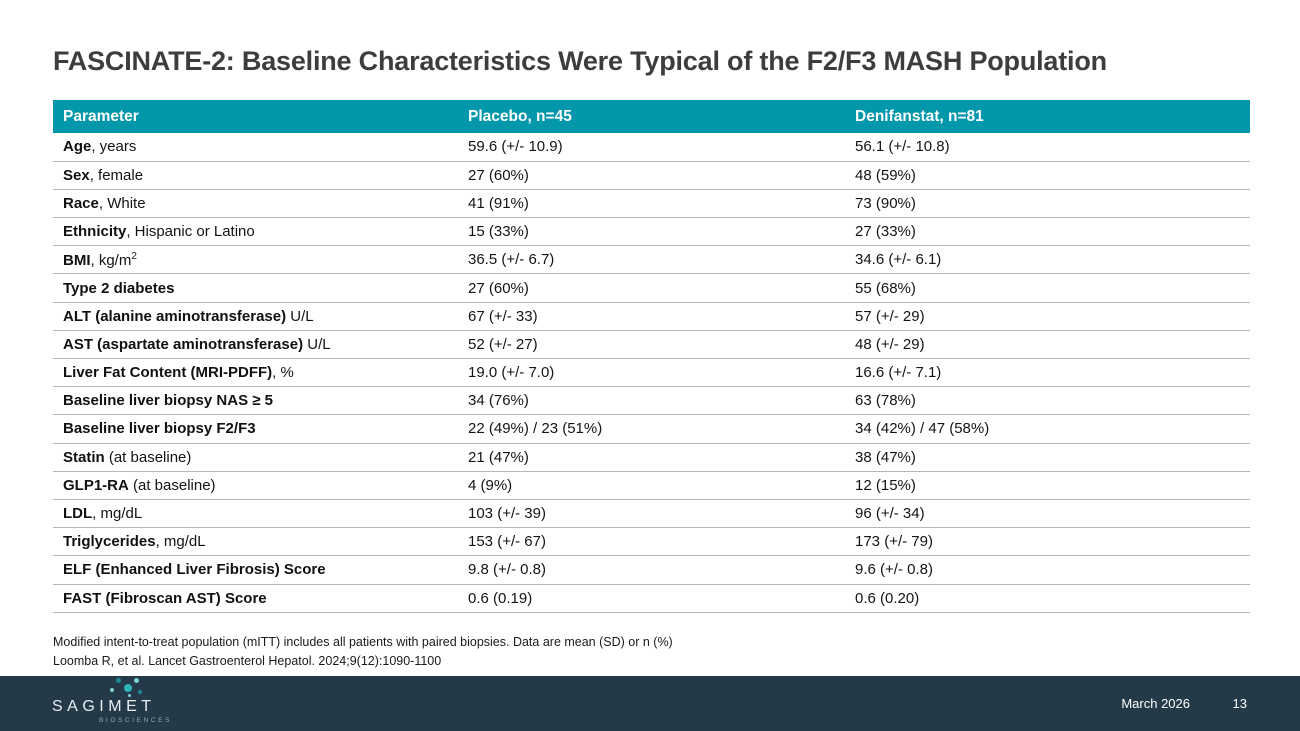 The image size is (1300, 731). What do you see at coordinates (1052, 288) in the screenshot?
I see `denifanstat-value-cell: 55 (68%)` at bounding box center [1052, 288].